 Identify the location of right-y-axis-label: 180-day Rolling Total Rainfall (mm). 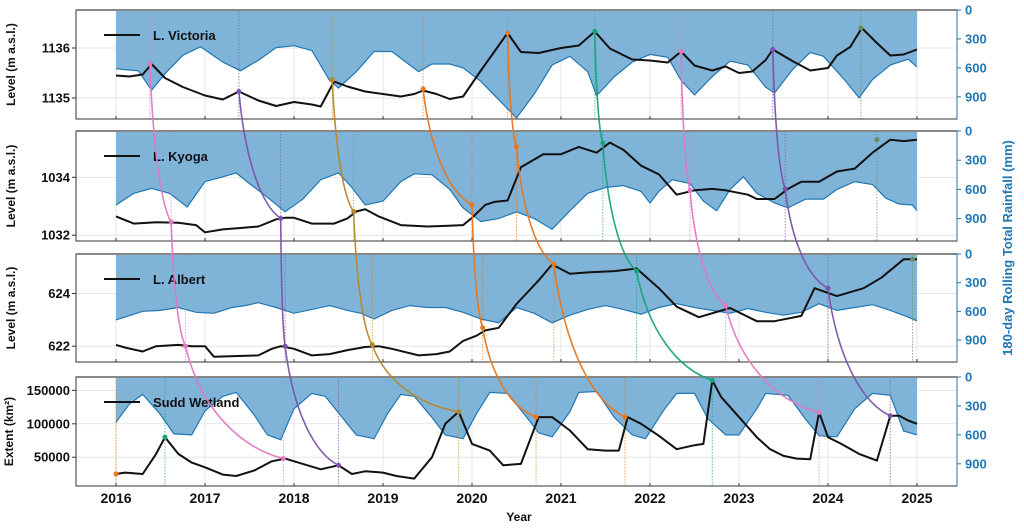
(1007, 248).